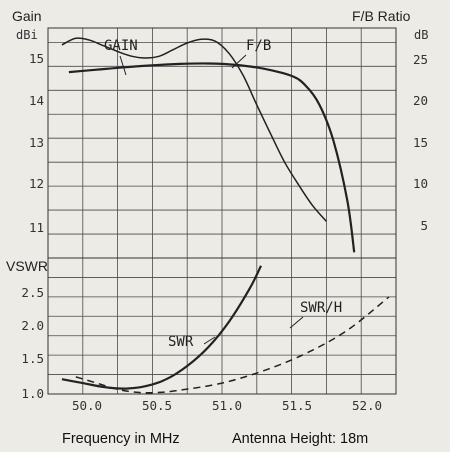  I want to click on fb-ticks: 25 20 15 10 5, so click(420, 142).